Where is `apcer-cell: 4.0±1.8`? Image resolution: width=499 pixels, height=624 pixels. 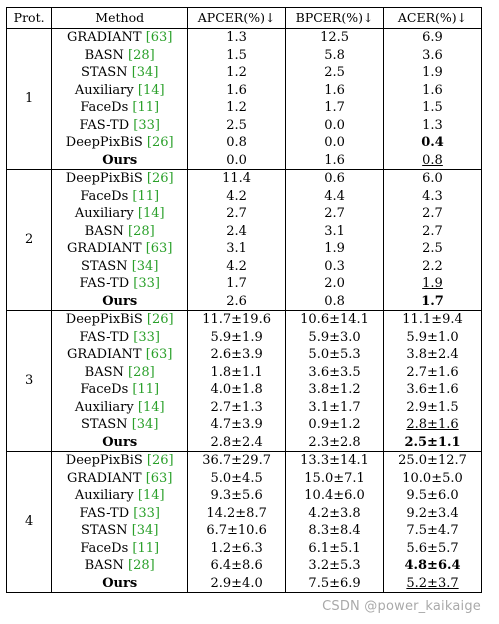
apcer-cell: 4.0±1.8 is located at coordinates (237, 390).